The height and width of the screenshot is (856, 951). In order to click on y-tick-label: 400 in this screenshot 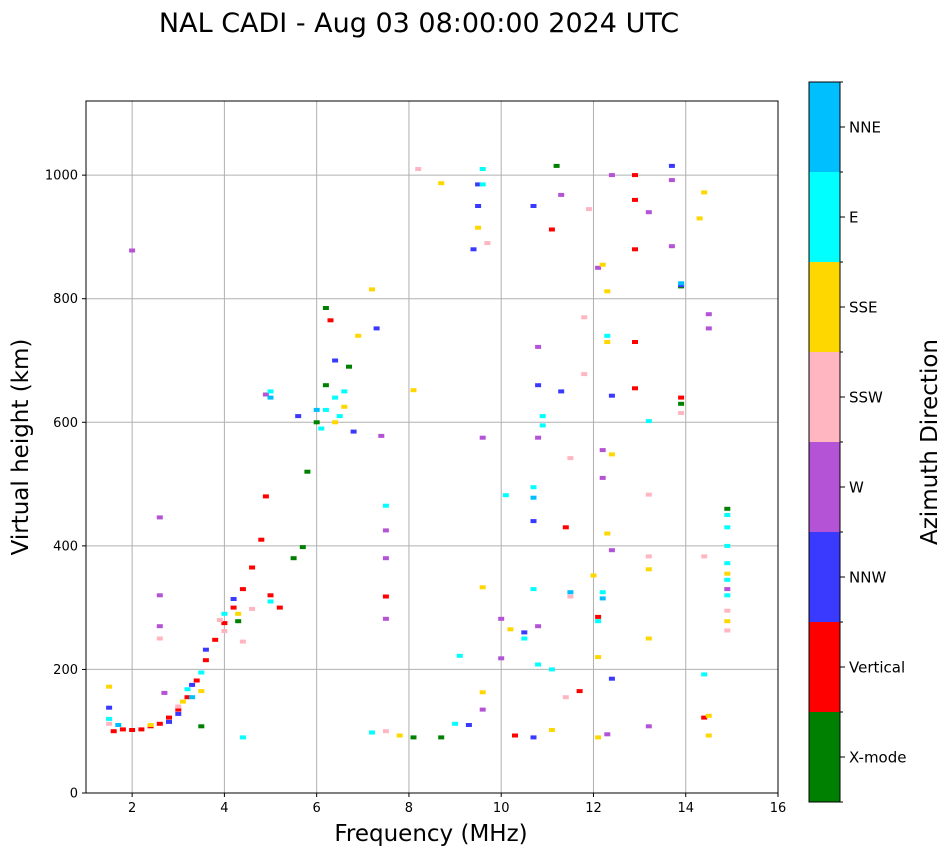, I will do `click(65, 546)`.